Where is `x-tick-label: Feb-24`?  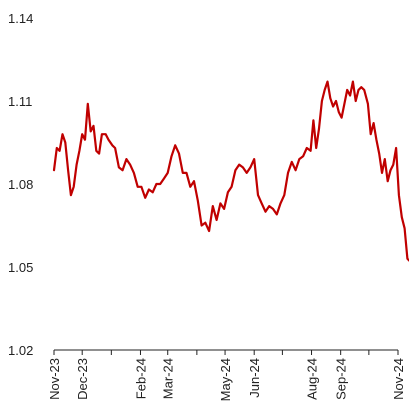
x-tick-label: Feb-24 is located at coordinates (140, 378).